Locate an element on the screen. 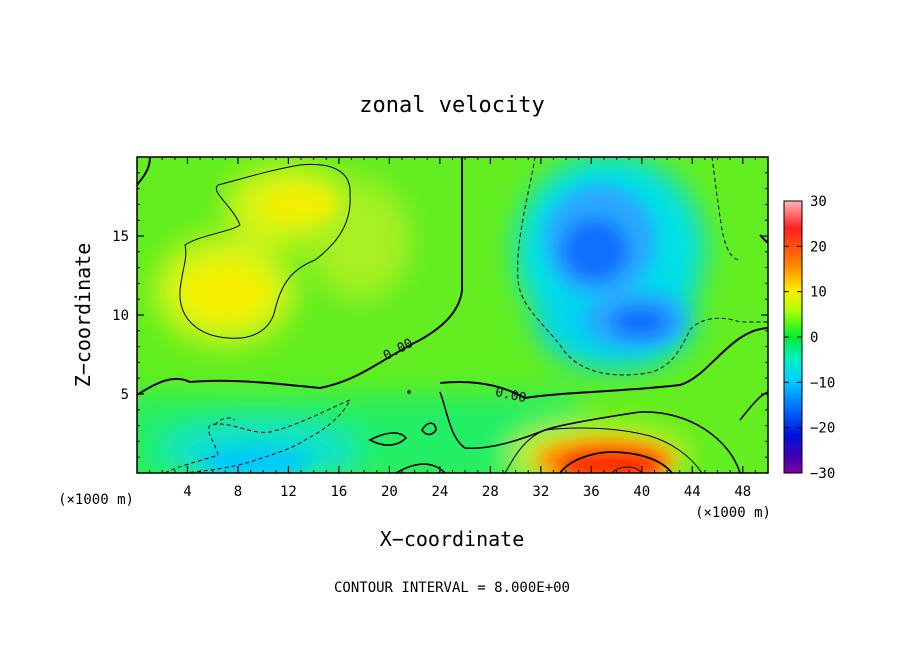  heatmap-negative-peak-a is located at coordinates (595, 250).